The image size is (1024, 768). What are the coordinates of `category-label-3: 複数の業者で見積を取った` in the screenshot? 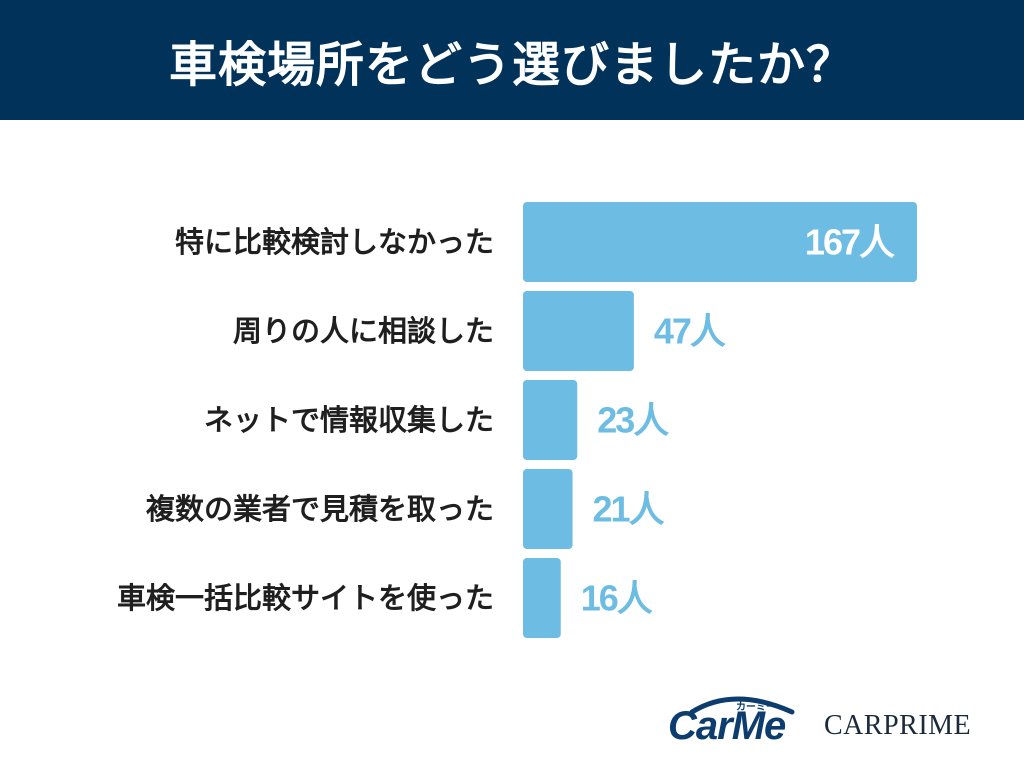 It's located at (320, 509).